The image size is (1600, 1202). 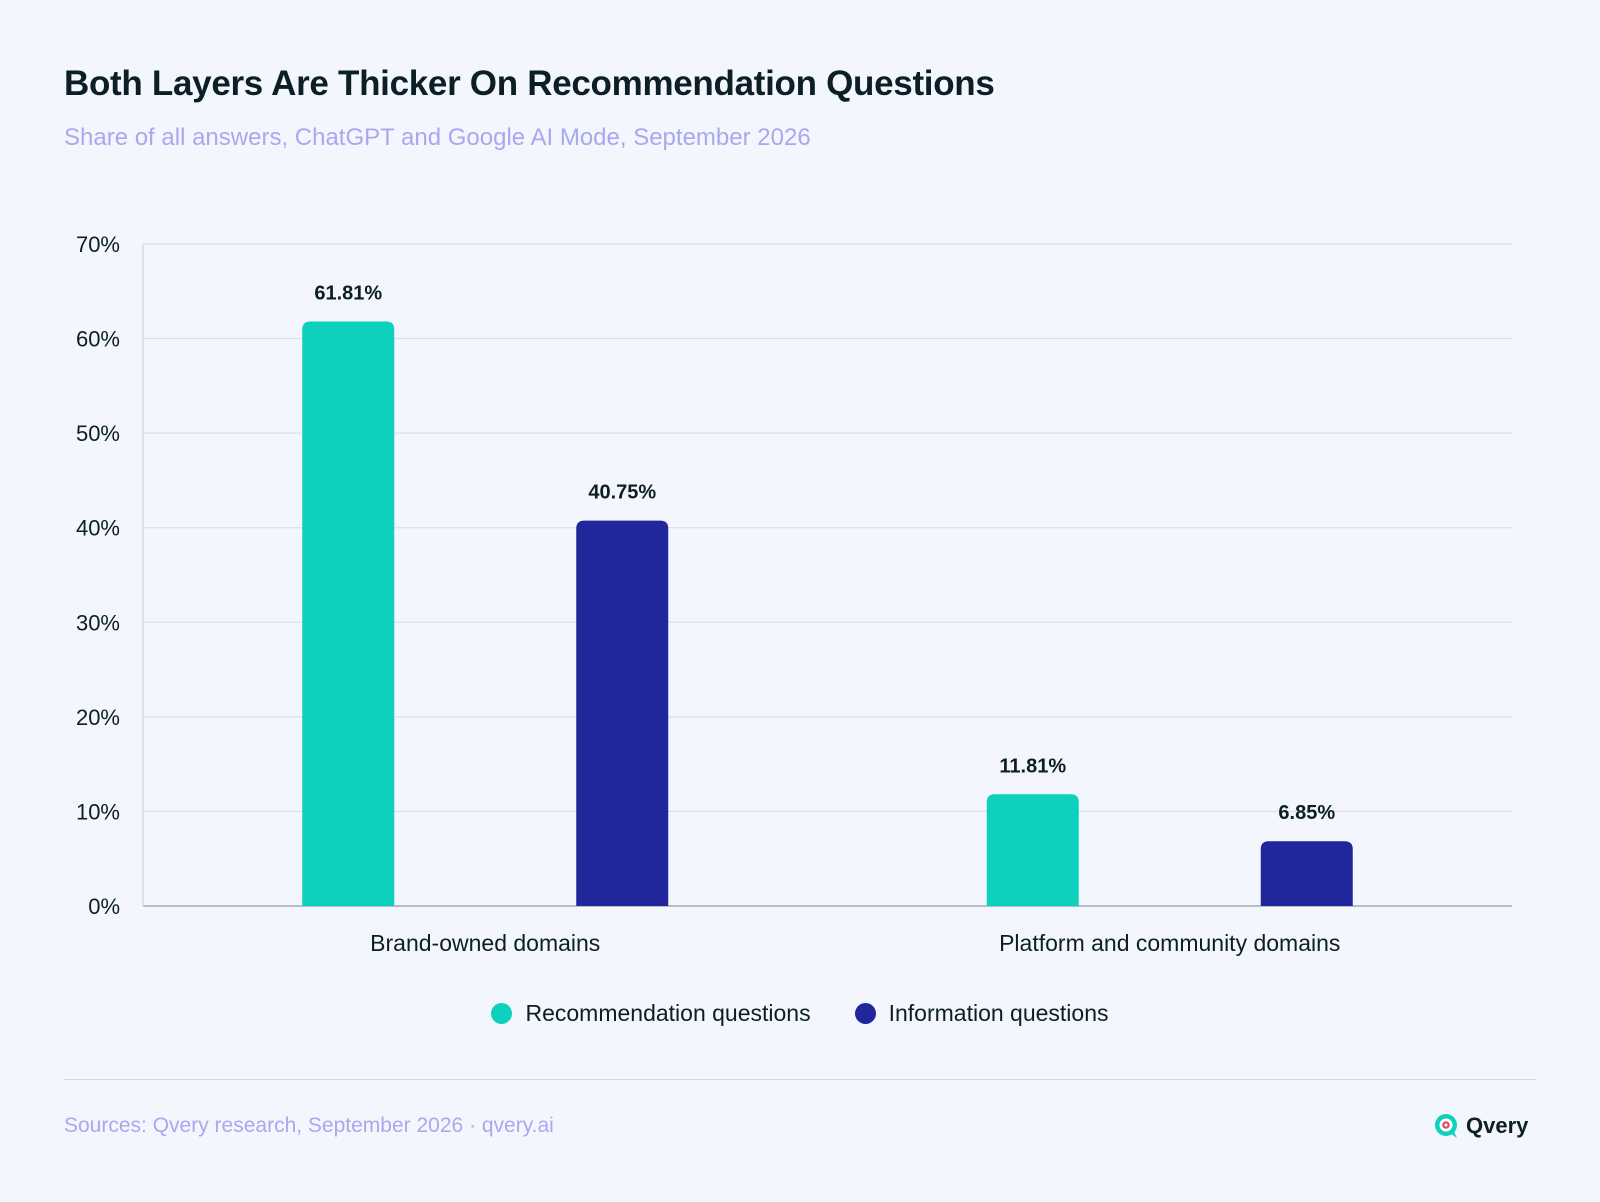 What do you see at coordinates (98, 528) in the screenshot?
I see `y-tick-label: 40%` at bounding box center [98, 528].